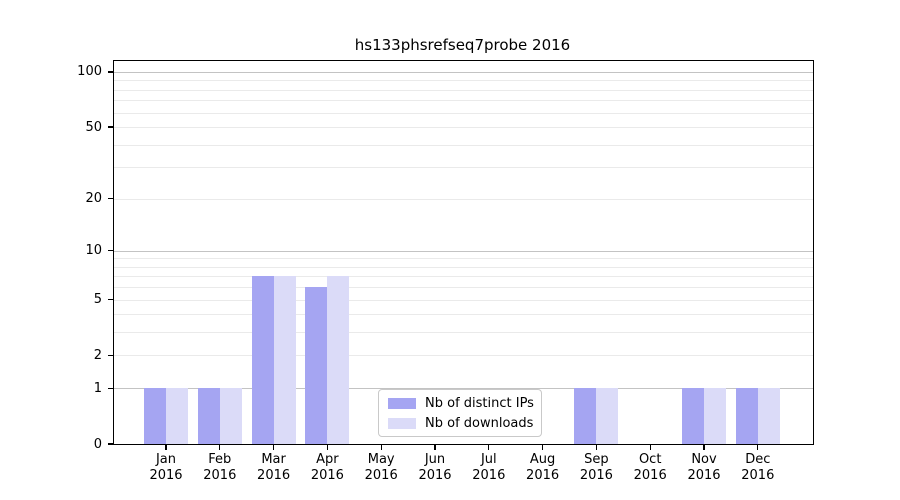 This screenshot has height=500, width=900. I want to click on x-tick-label: Sep 2016, so click(596, 467).